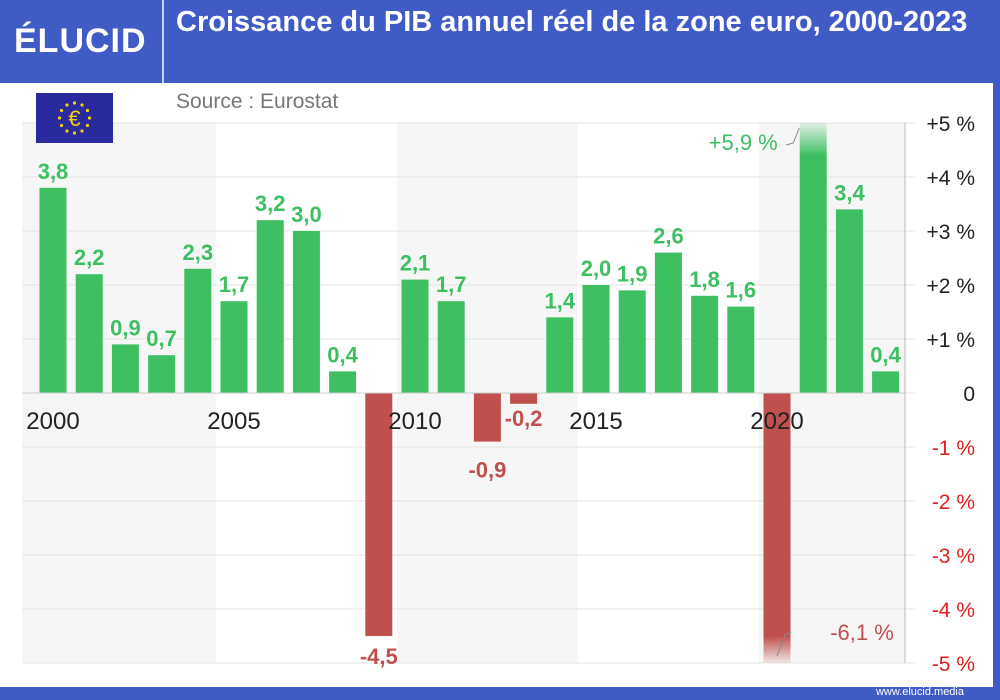  I want to click on data-label: 3,0, so click(306, 214).